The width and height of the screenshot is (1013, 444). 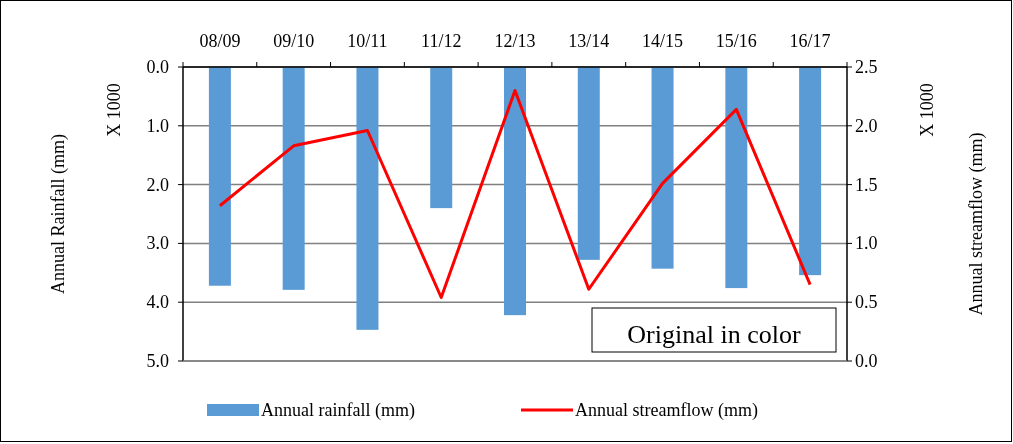 I want to click on y-tick-label: 4.0, so click(x=157, y=302).